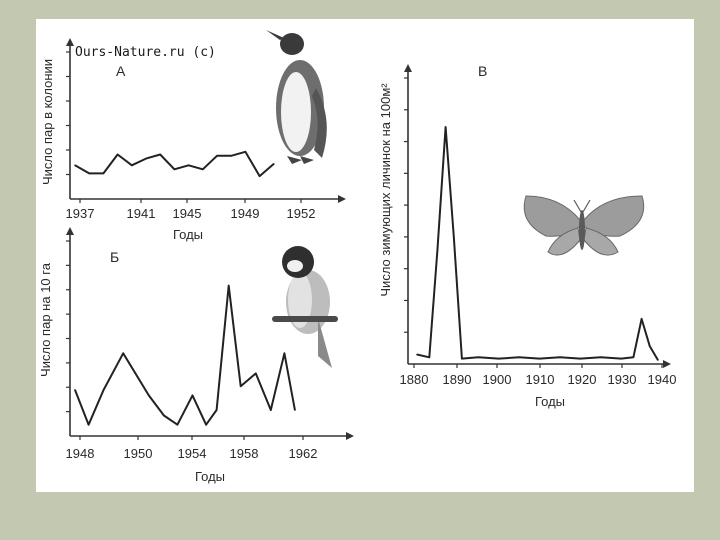 The image size is (720, 540). Describe the element at coordinates (482, 71) in the screenshot. I see `chart-3-panel-label: В` at that location.